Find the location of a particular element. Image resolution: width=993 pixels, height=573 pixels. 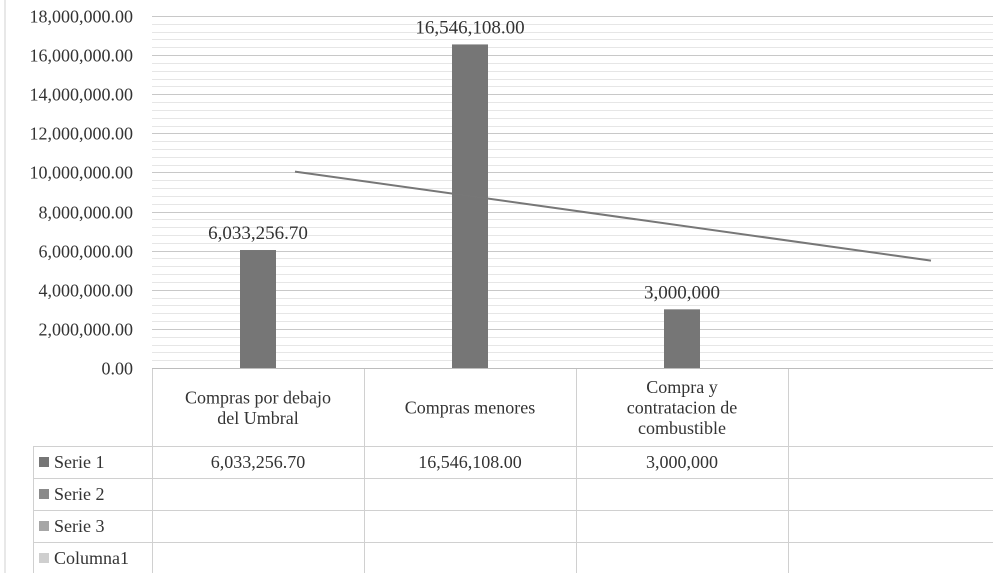

y-tick-label: 16,000,000.00 is located at coordinates (82, 56).